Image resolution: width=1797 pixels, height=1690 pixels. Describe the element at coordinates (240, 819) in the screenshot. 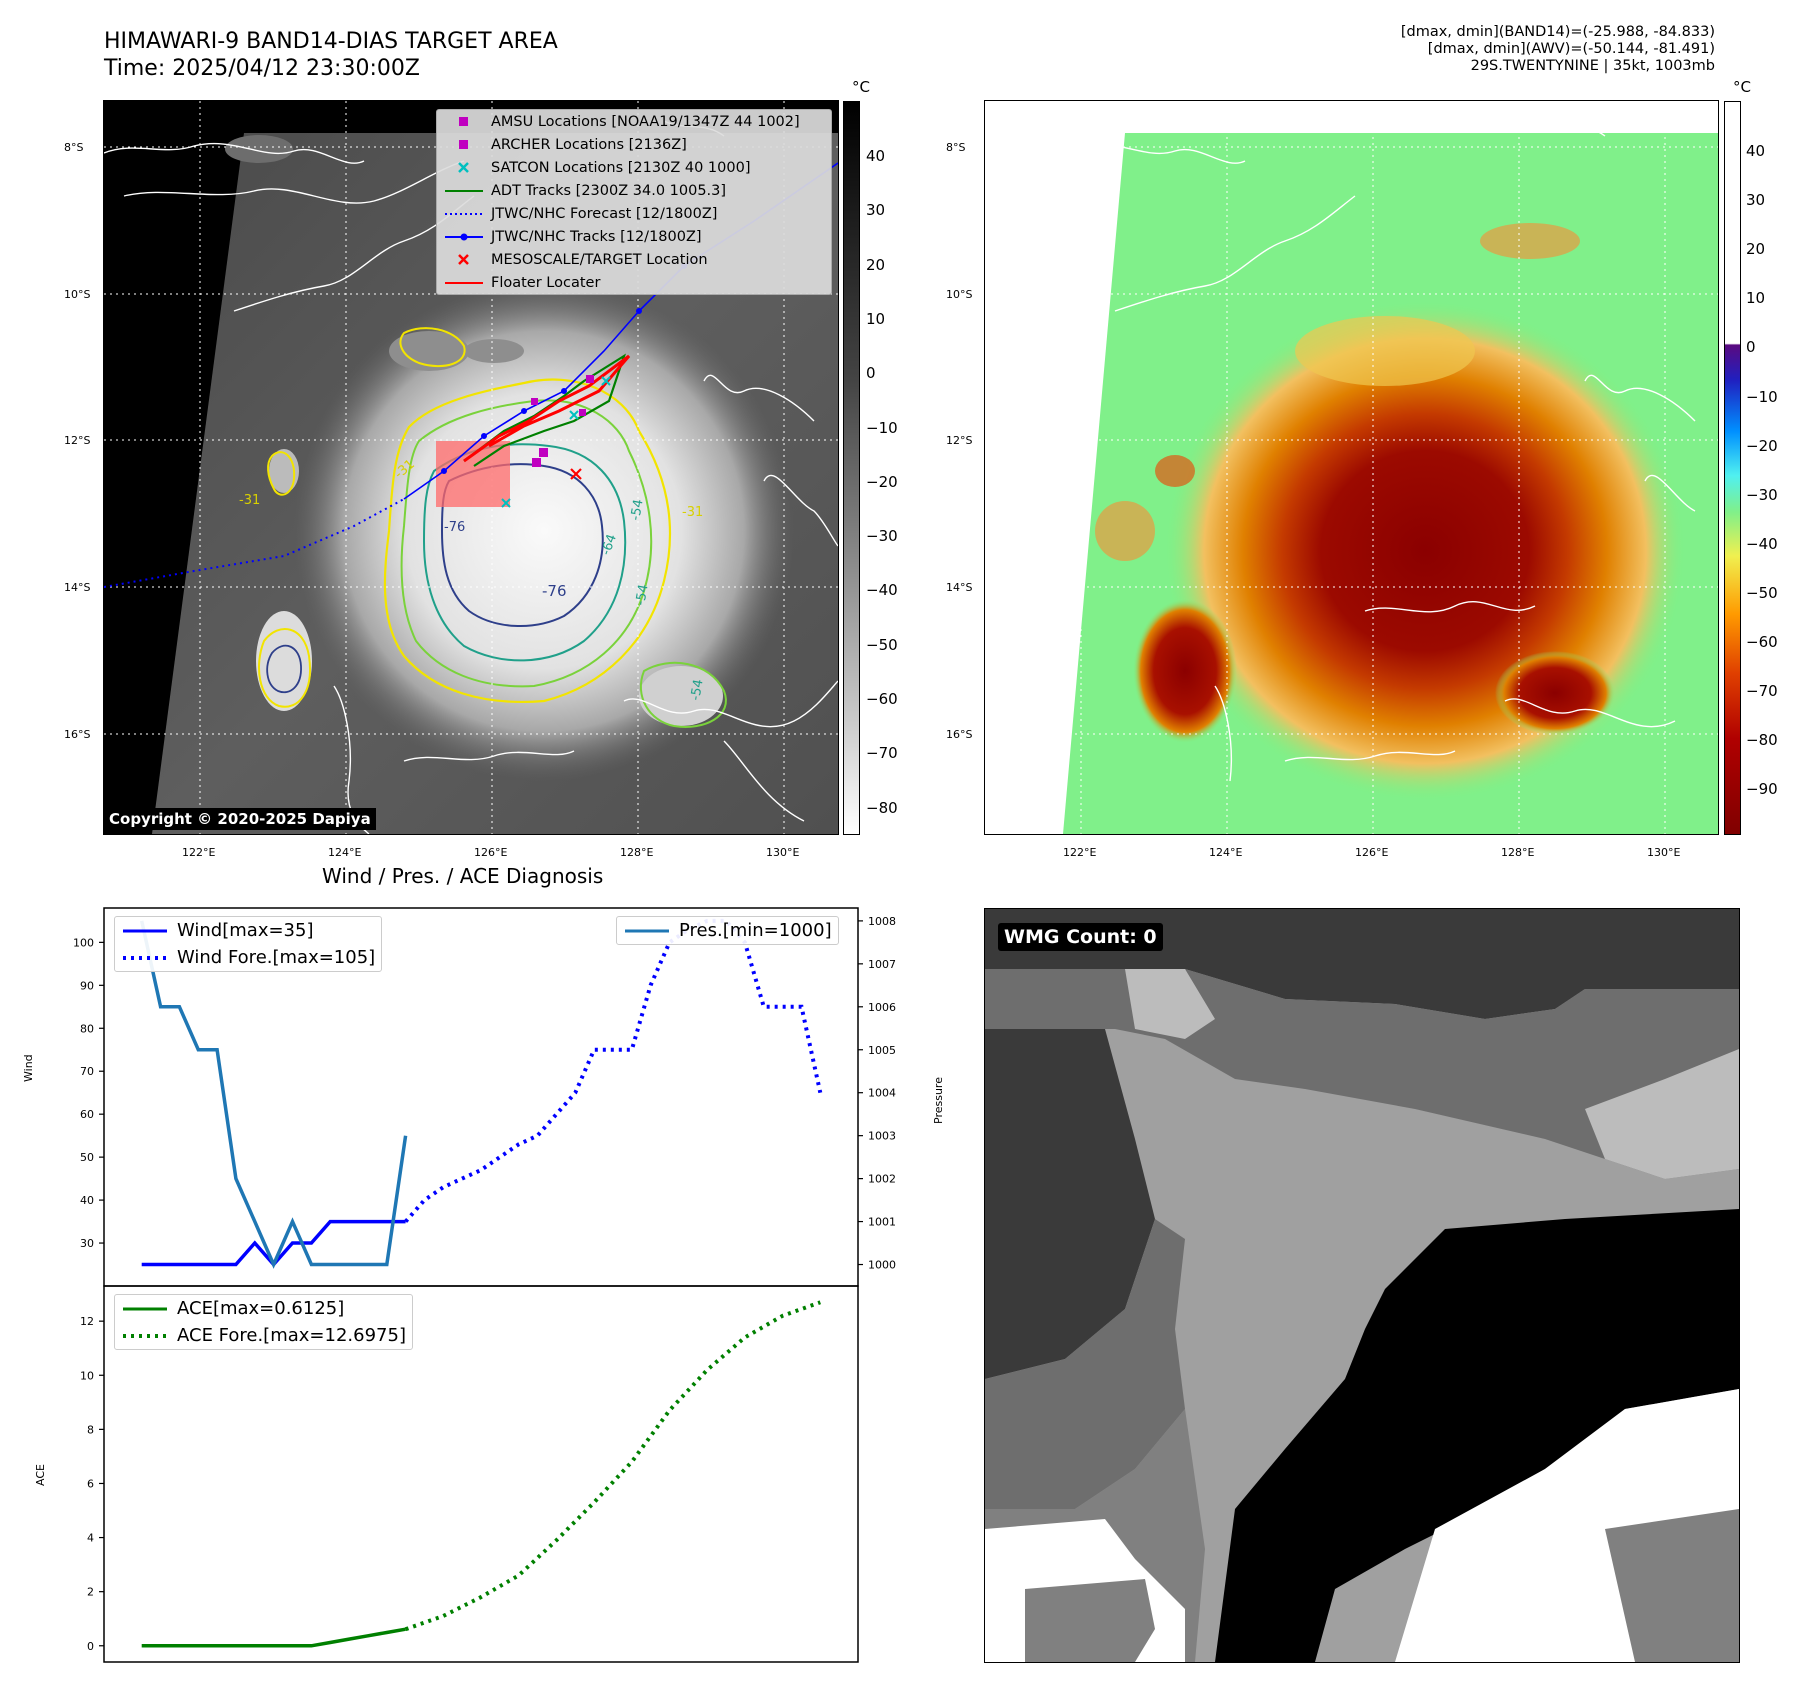

I see `copyright-label: Copyright © 2020-2025 Dapiya` at that location.